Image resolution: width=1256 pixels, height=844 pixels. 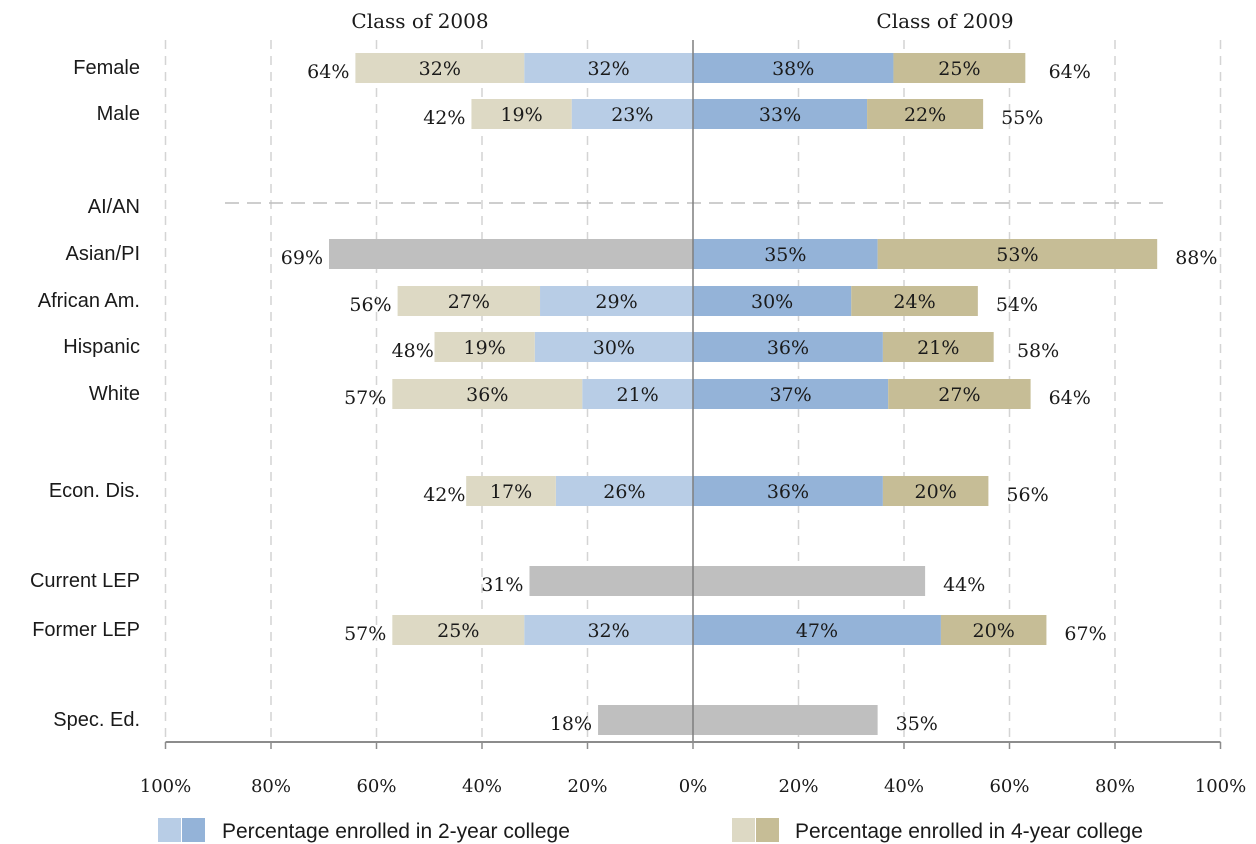 What do you see at coordinates (1027, 495) in the screenshot?
I see `label-2009-total: 56%` at bounding box center [1027, 495].